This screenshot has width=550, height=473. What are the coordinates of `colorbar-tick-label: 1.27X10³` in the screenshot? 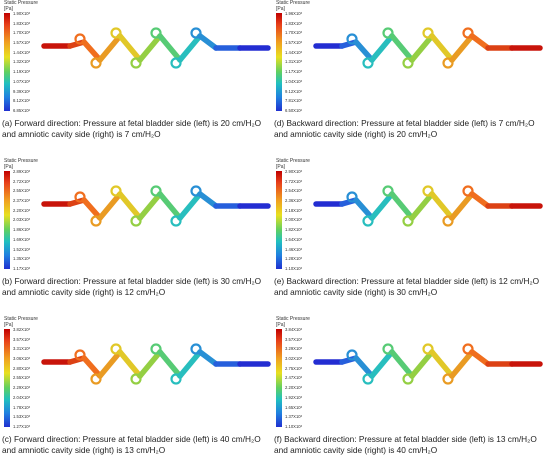 It's located at (21, 426).